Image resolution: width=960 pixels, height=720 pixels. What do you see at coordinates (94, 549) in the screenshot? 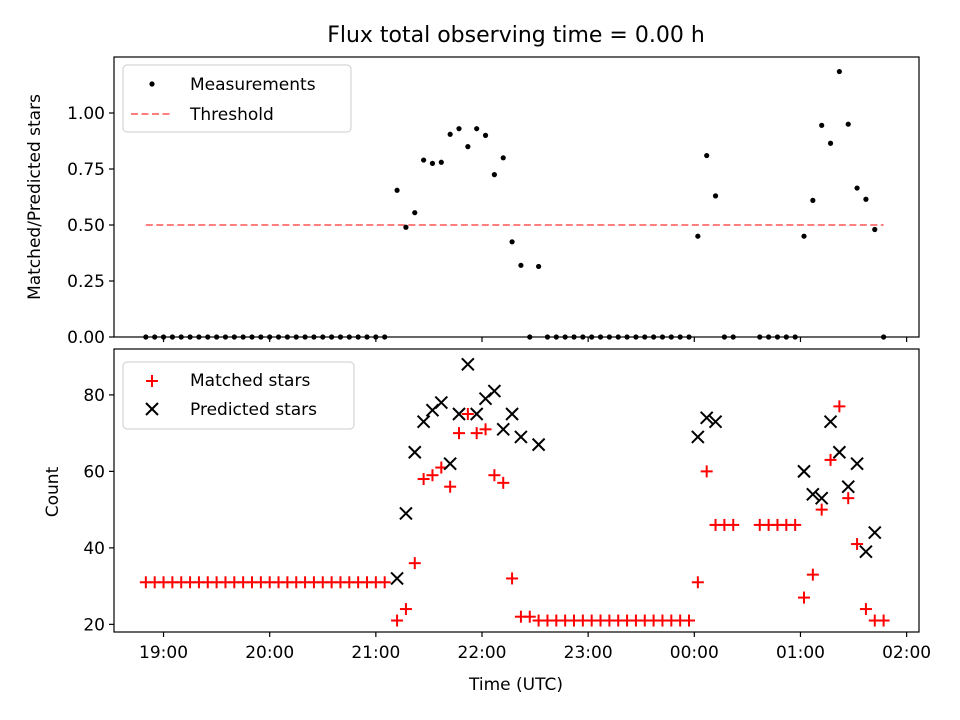
I see `bottom-y-tick-label: 40` at bounding box center [94, 549].